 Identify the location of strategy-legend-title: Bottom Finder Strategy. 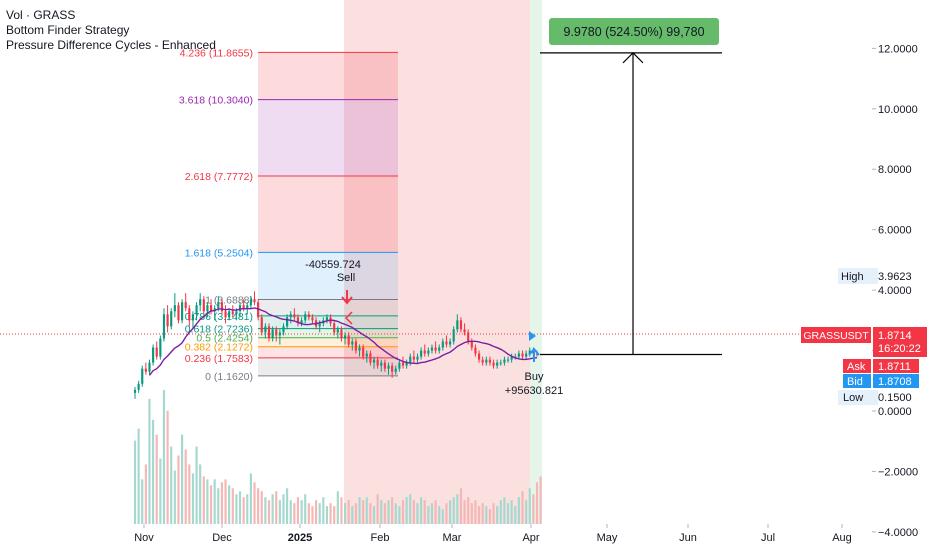
(68, 30).